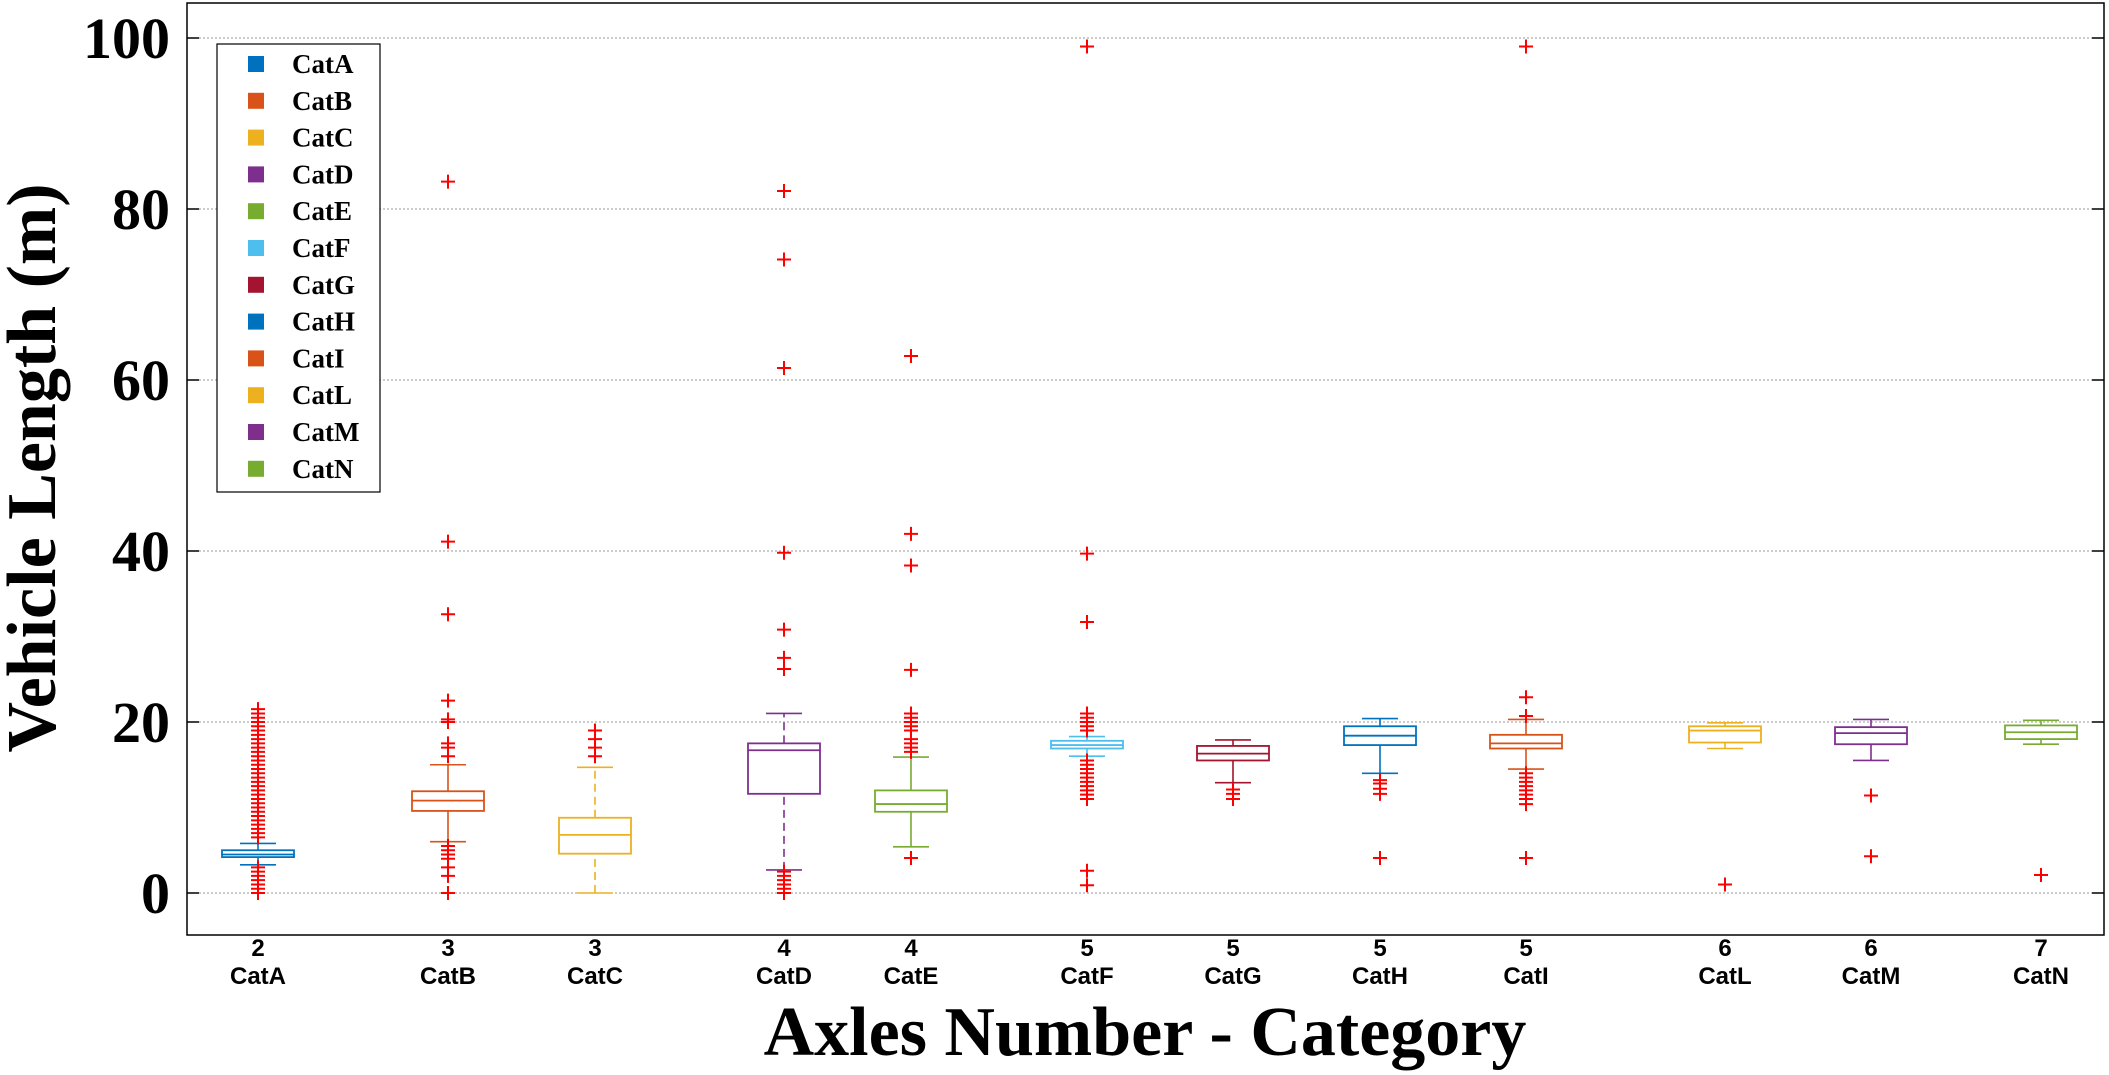  What do you see at coordinates (784, 976) in the screenshot?
I see `x-tick-category: CatD` at bounding box center [784, 976].